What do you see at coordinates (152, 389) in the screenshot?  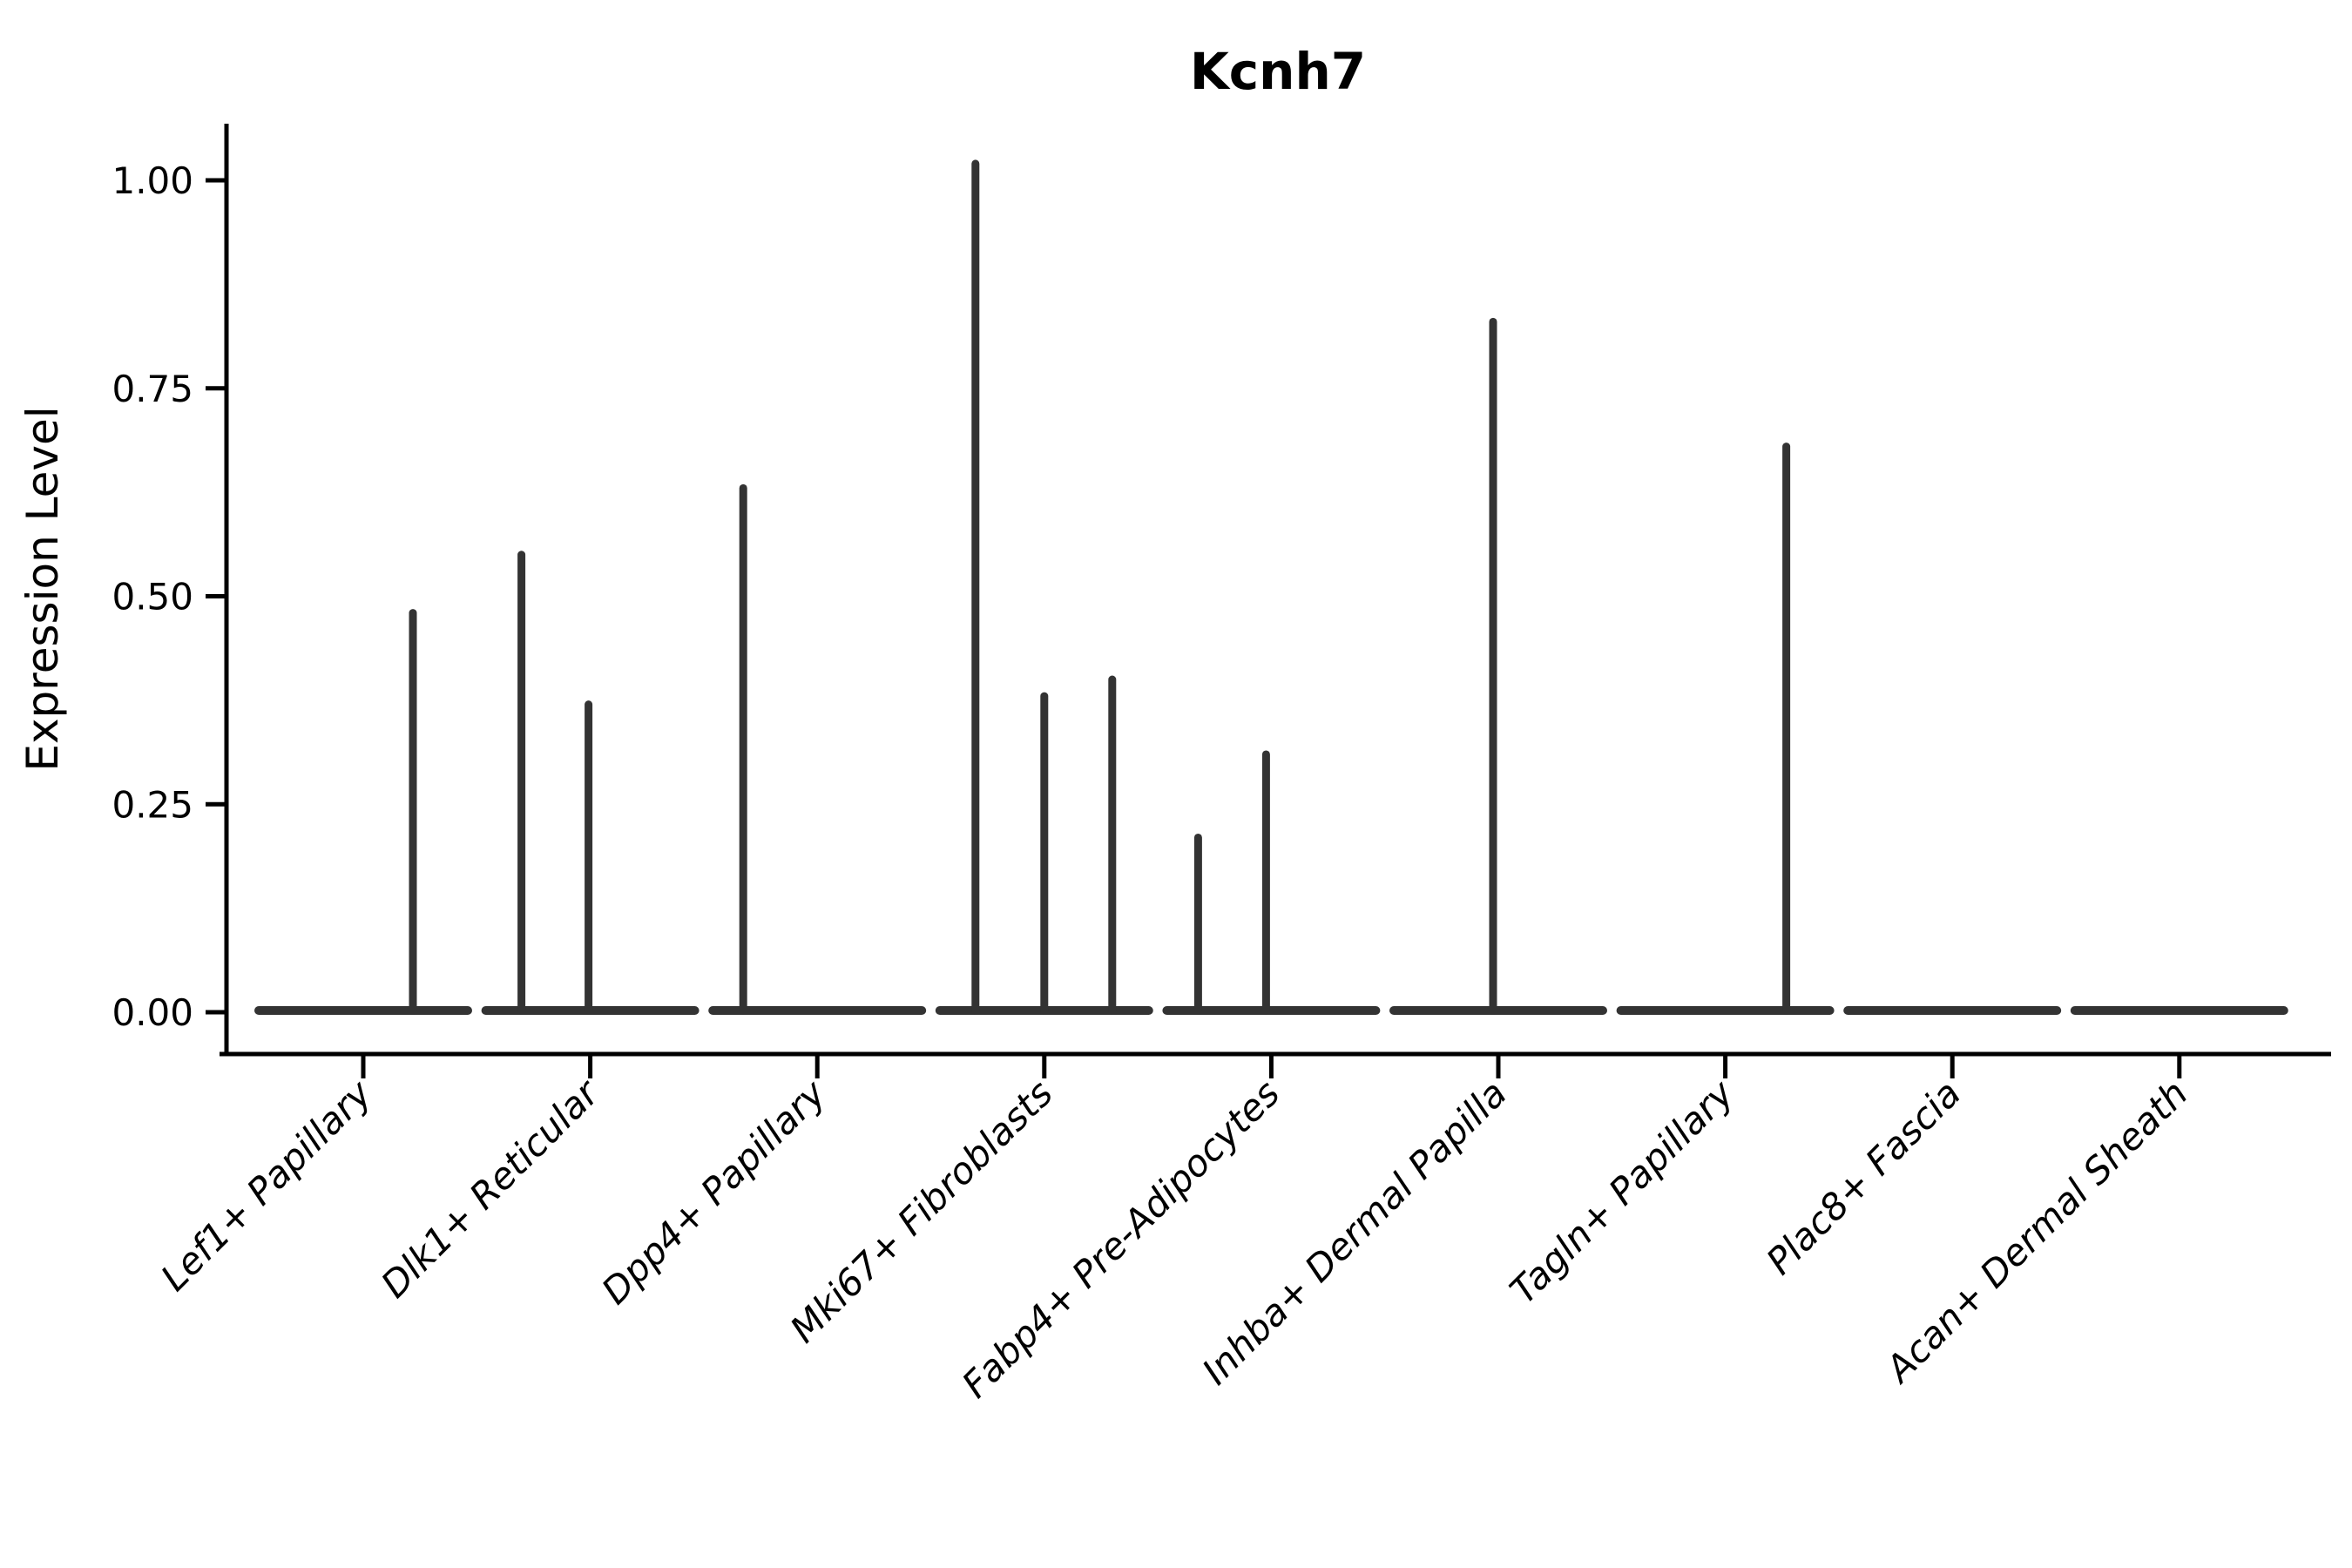 I see `y-tick-label: 0.75` at bounding box center [152, 389].